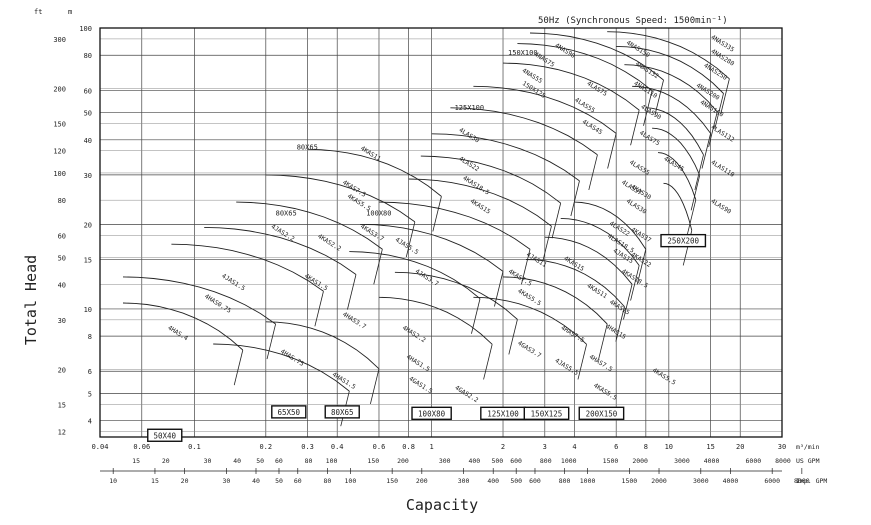 The width and height of the screenshot is (871, 525). I want to click on x-tick-label-imp: 500, so click(516, 481).